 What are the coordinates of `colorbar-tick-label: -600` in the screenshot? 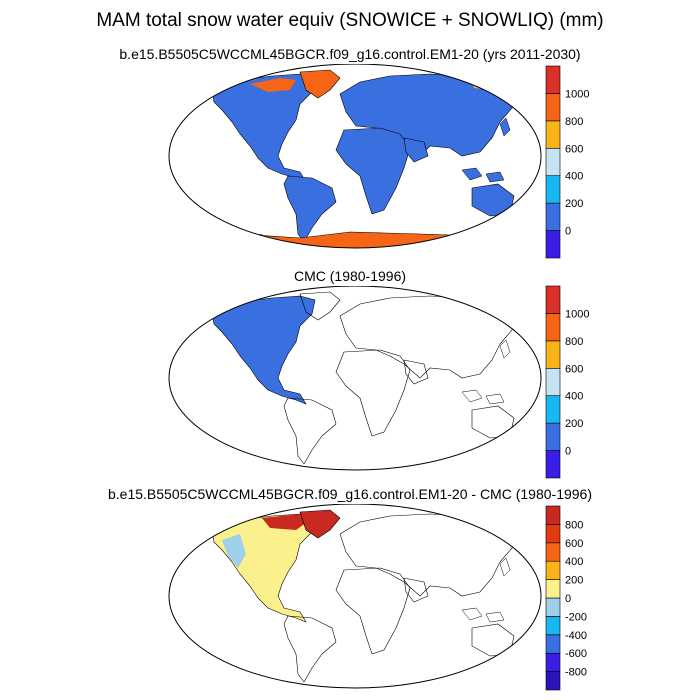 It's located at (576, 654).